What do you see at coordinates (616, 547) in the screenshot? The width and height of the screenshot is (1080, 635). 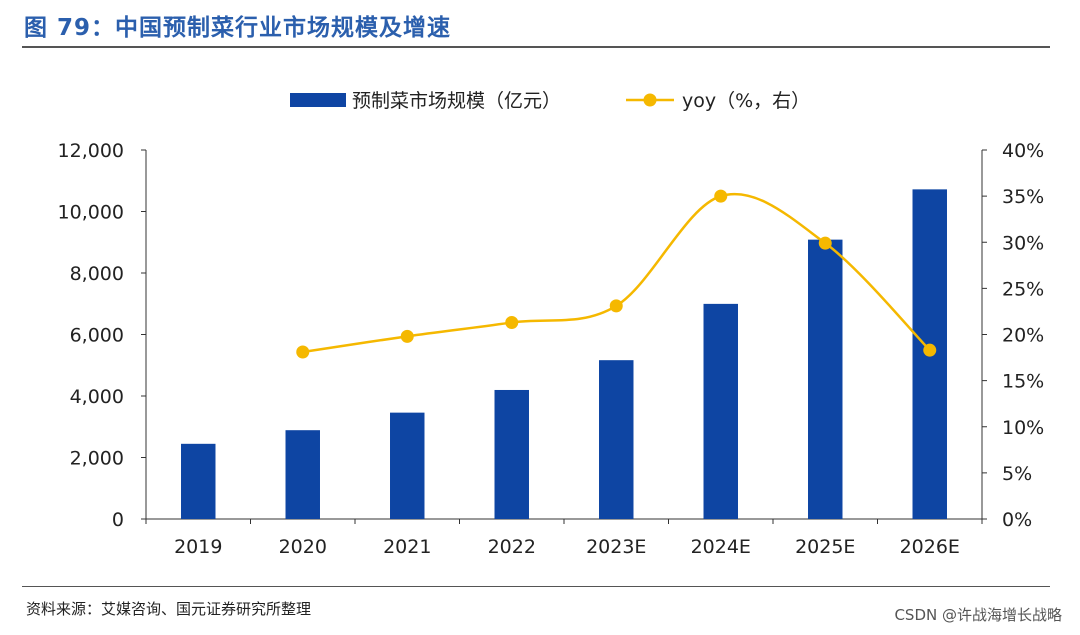 I see `x-tick-label: 2023E` at bounding box center [616, 547].